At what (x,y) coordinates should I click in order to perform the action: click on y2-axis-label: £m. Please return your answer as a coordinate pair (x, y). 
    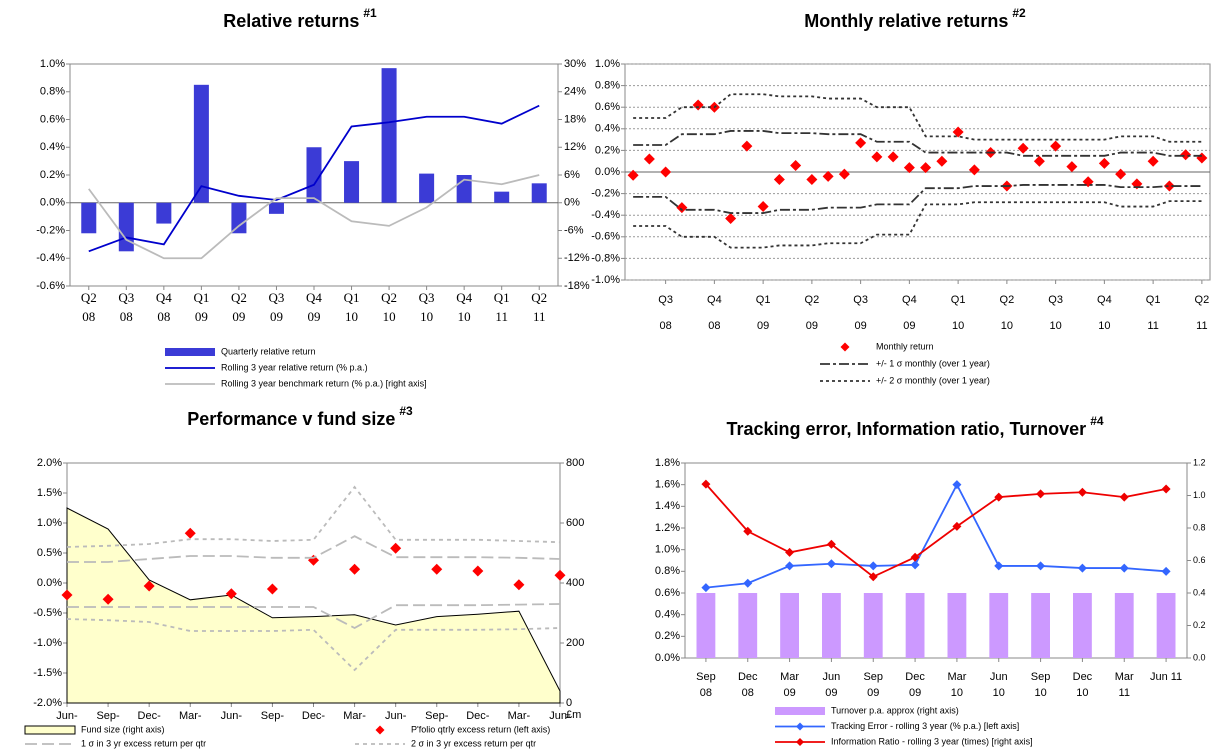
    Looking at the image, I should click on (573, 715).